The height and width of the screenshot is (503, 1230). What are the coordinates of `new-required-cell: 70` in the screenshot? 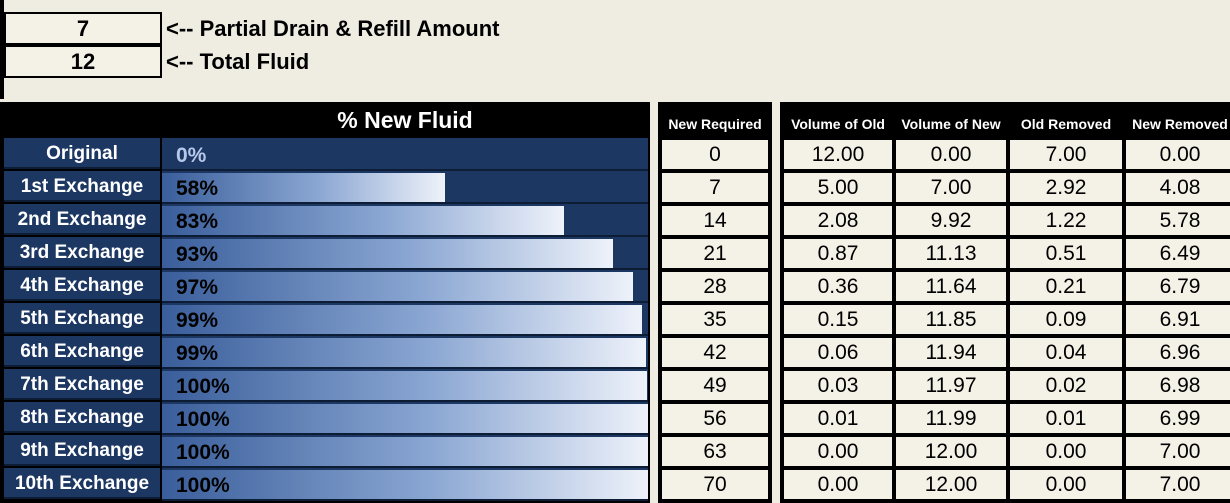 It's located at (715, 484).